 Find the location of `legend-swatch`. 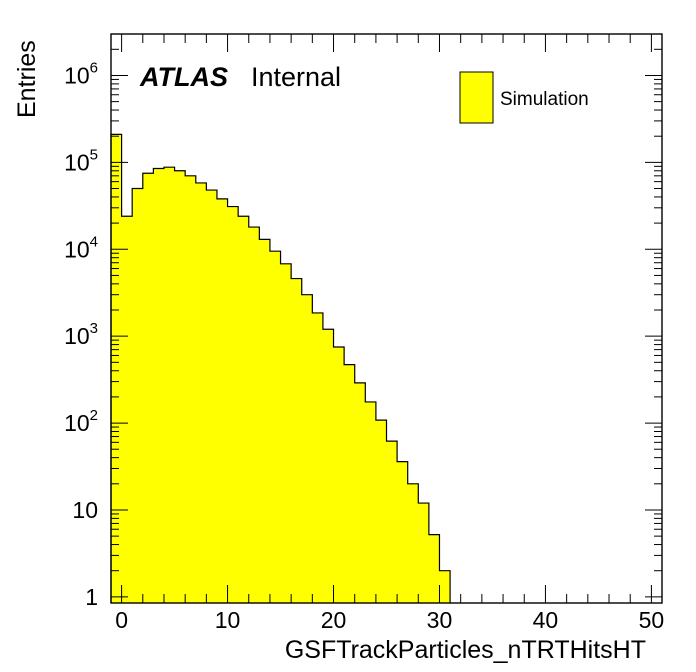

legend-swatch is located at coordinates (476, 97).